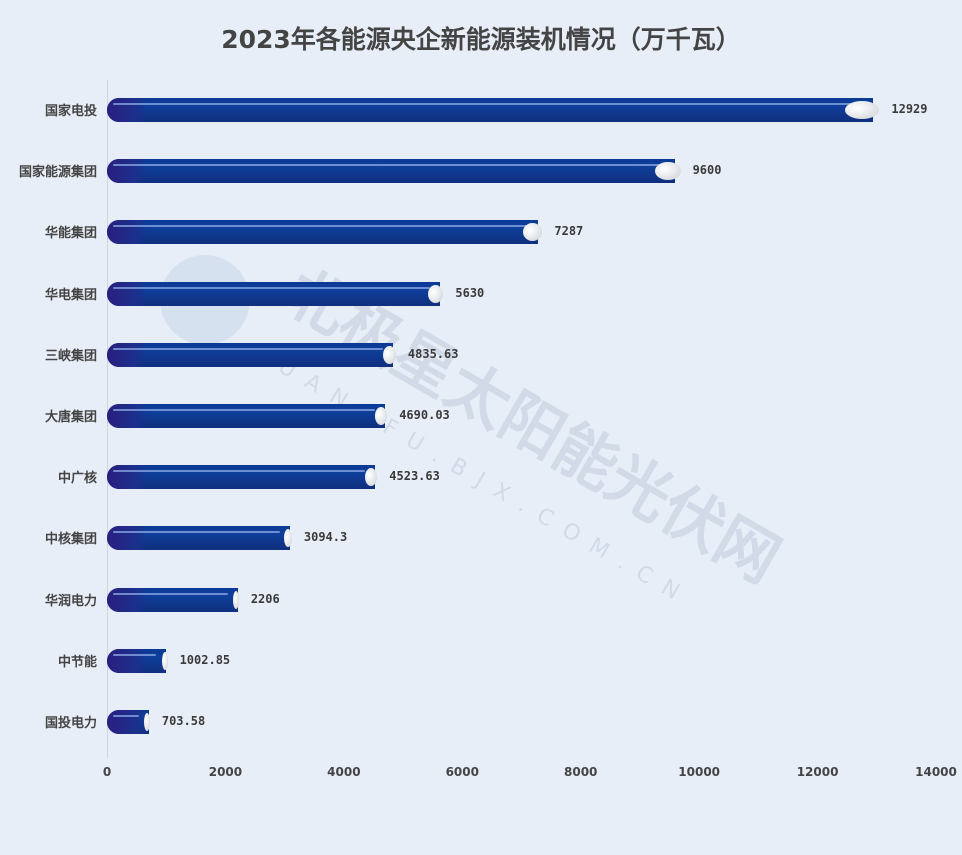 The width and height of the screenshot is (962, 855). What do you see at coordinates (481, 39) in the screenshot?
I see `chart-title: 2023年各能源央企新能源装机情况（万千瓦）` at bounding box center [481, 39].